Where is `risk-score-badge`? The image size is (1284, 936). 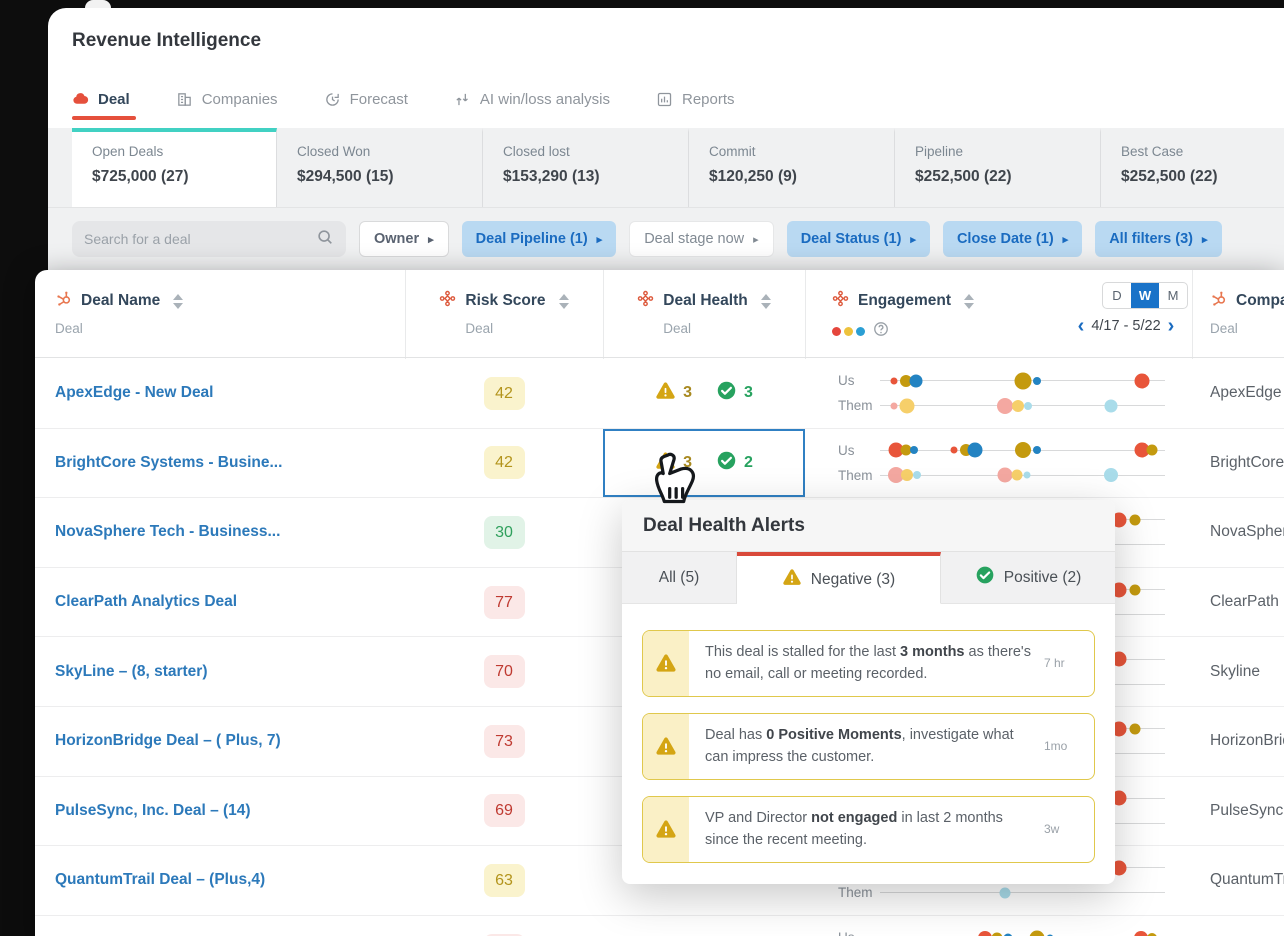
risk-score-badge is located at coordinates (504, 934).